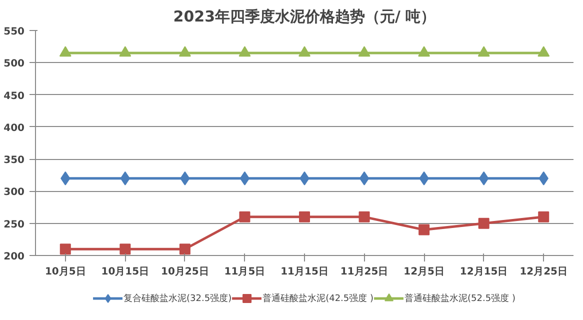 The image size is (583, 320). Describe the element at coordinates (544, 272) in the screenshot. I see `x-tick-label: 12月25日` at that location.